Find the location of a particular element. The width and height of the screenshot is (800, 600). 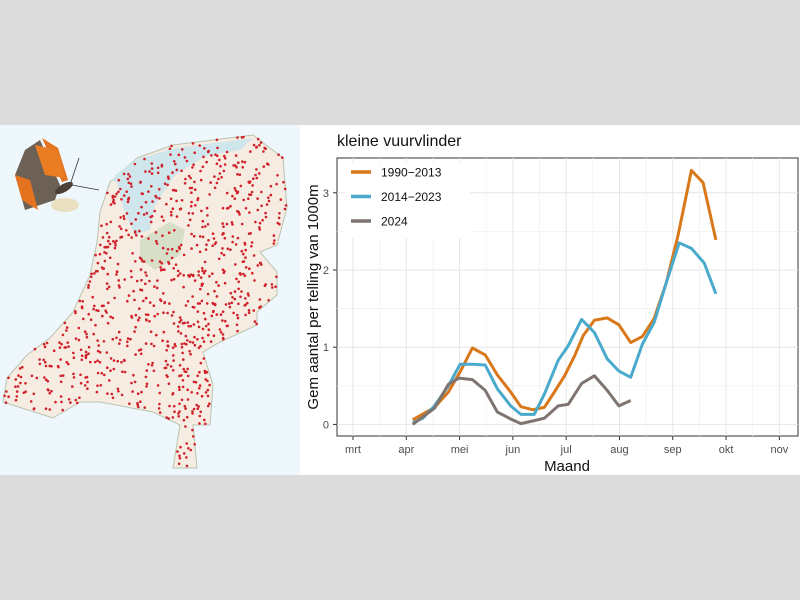

y-axis-label: Gem aantal per telling van 1000m is located at coordinates (313, 296).